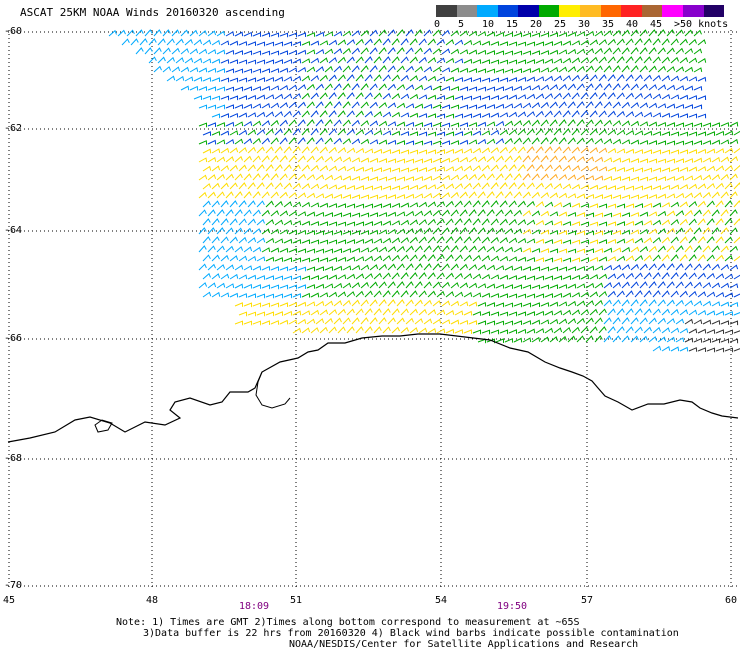 The height and width of the screenshot is (650, 740). What do you see at coordinates (549, 11) in the screenshot?
I see `legend-swatch` at bounding box center [549, 11].